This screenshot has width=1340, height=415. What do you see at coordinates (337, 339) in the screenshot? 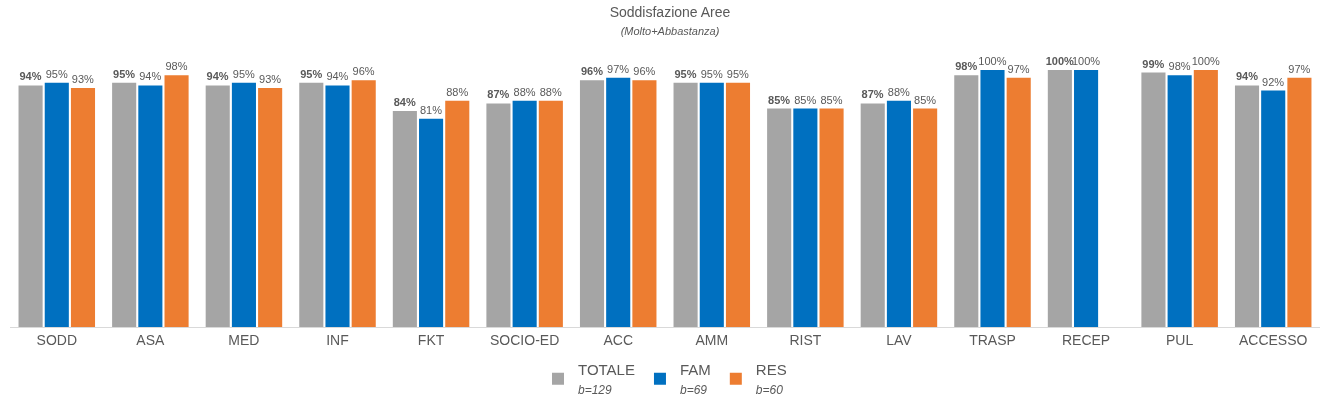
I see `x-tick-label: INF` at bounding box center [337, 339].